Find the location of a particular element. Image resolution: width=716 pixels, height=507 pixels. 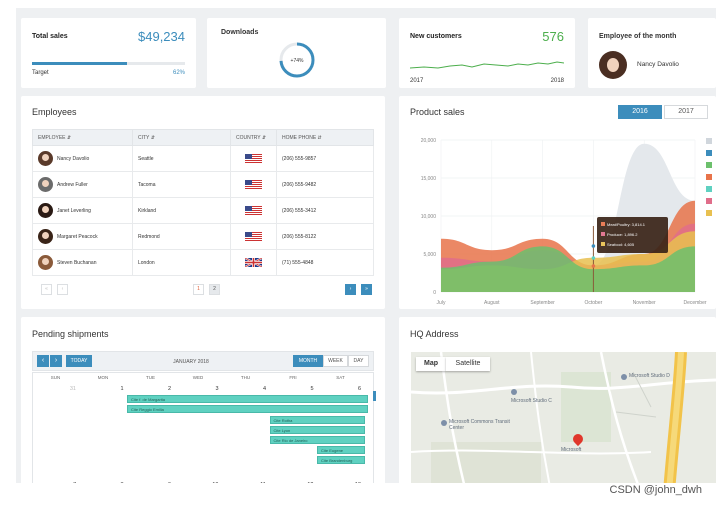

employees-title: Employees is located at coordinates (54, 112).